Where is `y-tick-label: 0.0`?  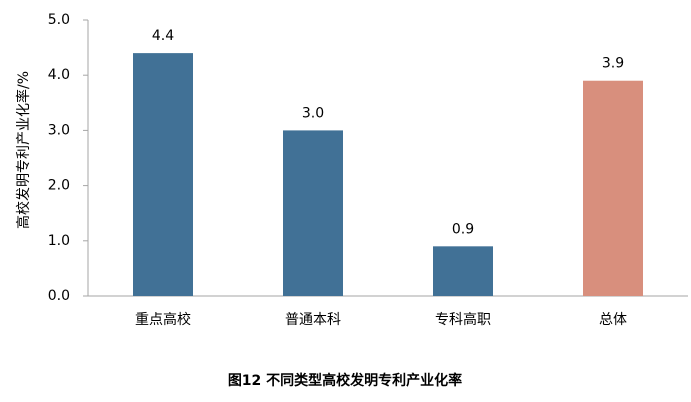
y-tick-label: 0.0 is located at coordinates (59, 296).